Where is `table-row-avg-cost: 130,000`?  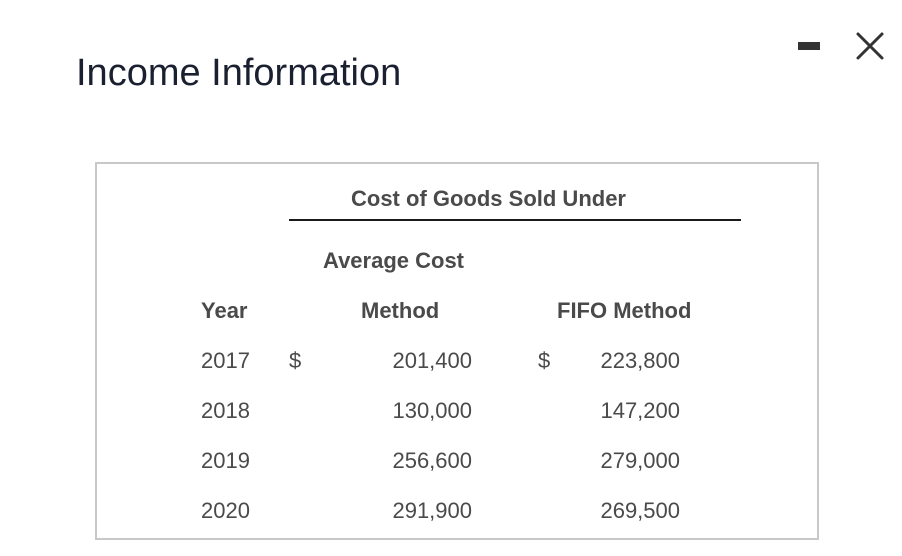 table-row-avg-cost: 130,000 is located at coordinates (432, 410).